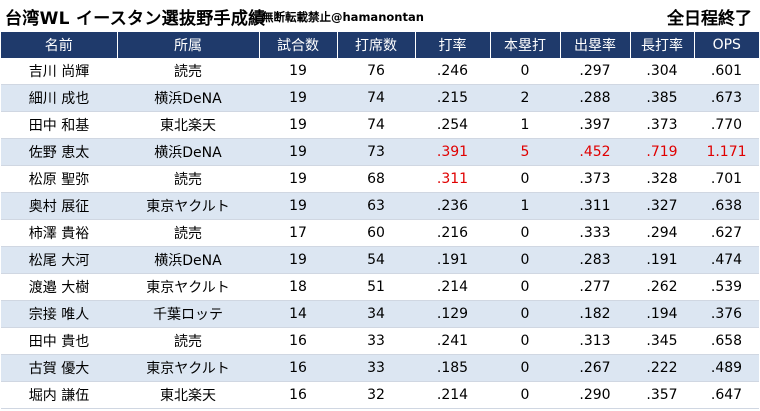  I want to click on table-row: 古賀 優大 東京ヤクルト 16 33.185 0.267.222.489, so click(380, 368).